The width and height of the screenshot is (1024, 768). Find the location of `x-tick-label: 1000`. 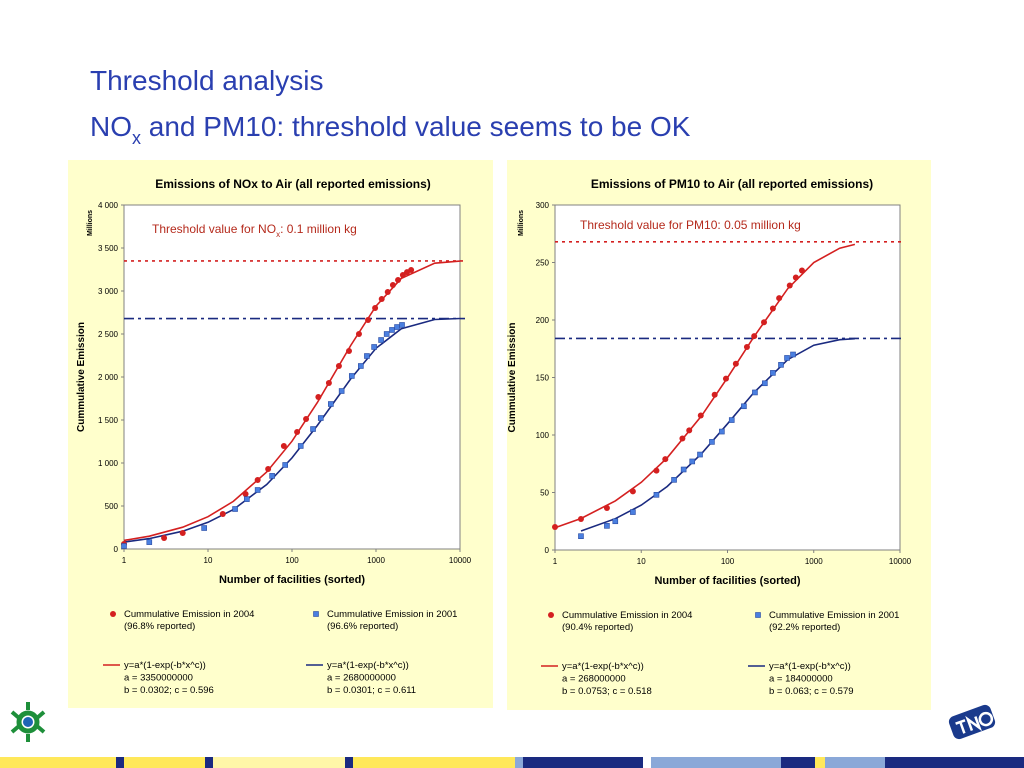

x-tick-label: 1000 is located at coordinates (376, 560).